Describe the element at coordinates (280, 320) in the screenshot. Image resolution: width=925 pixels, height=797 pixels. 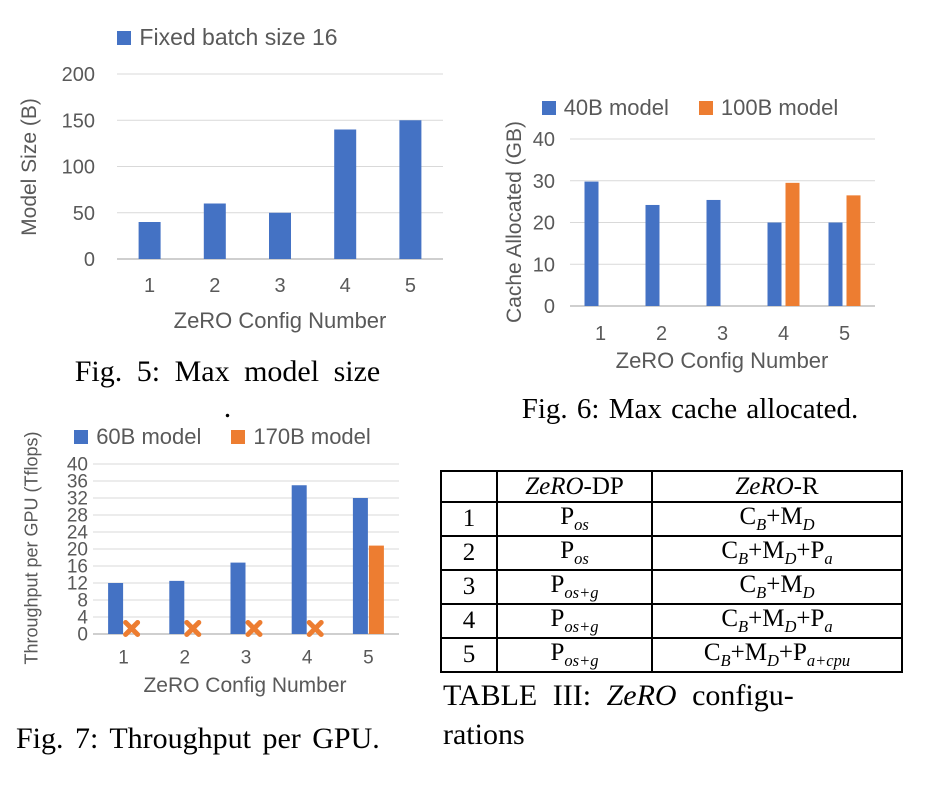
I see `fig5-x-axis-title: ZeRO Config Number` at that location.